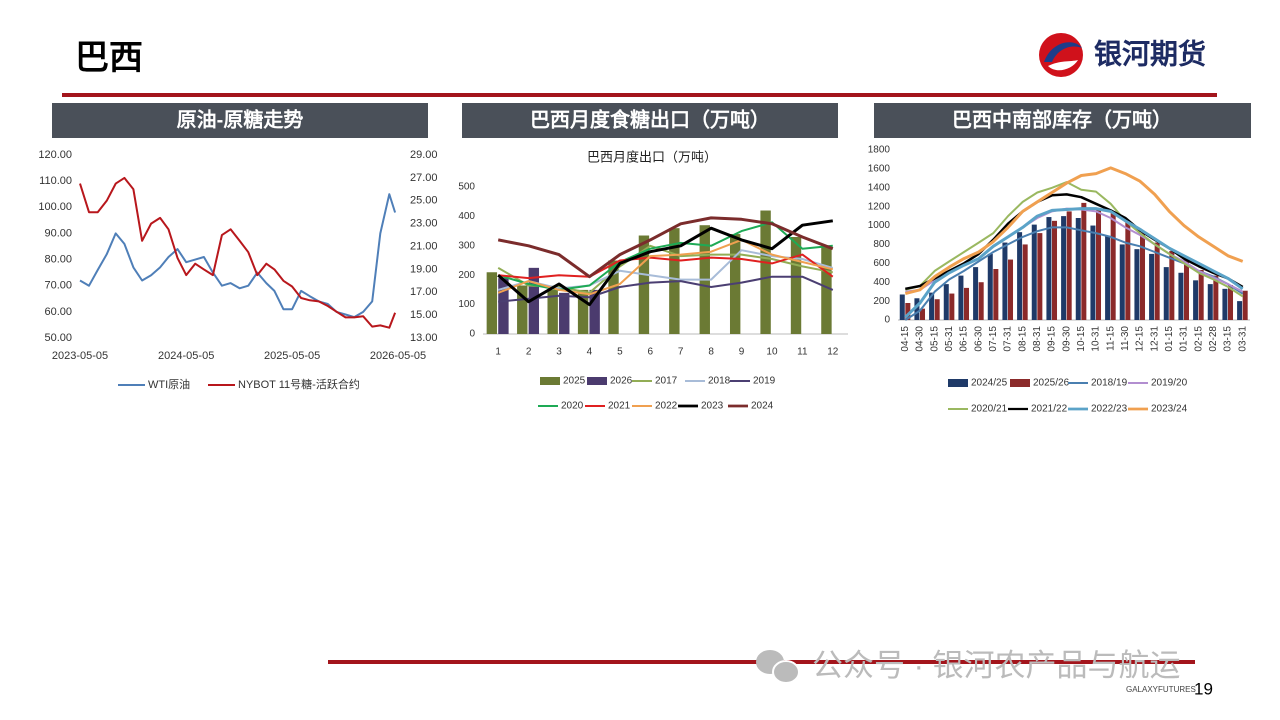 The width and height of the screenshot is (1280, 720). Describe the element at coordinates (1022, 339) in the screenshot. I see `x-tick-label: 08-15` at that location.